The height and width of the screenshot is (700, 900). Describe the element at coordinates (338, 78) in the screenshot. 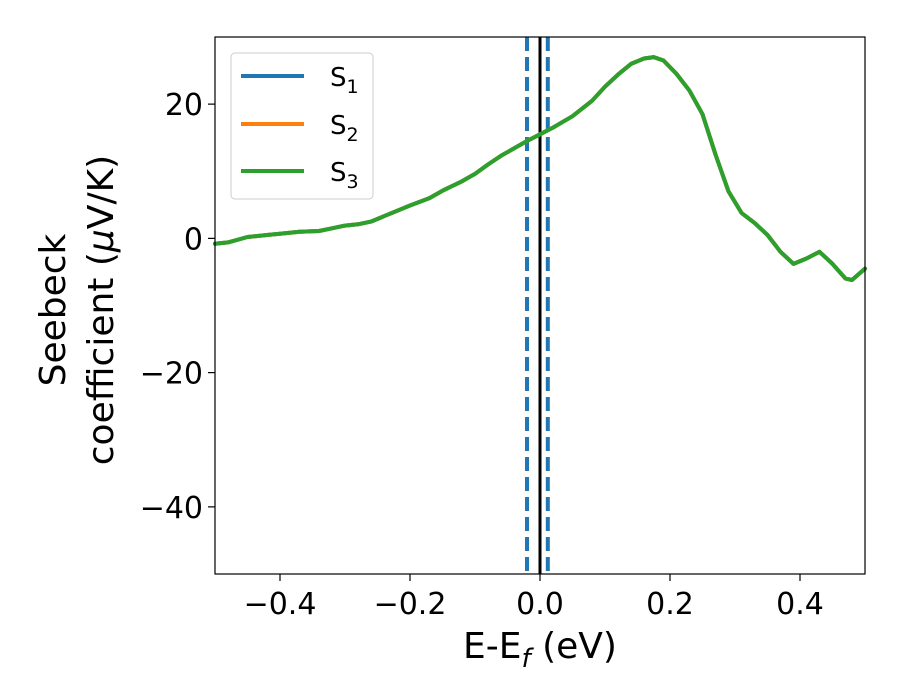

I see `legend-label-s1-name: S` at that location.